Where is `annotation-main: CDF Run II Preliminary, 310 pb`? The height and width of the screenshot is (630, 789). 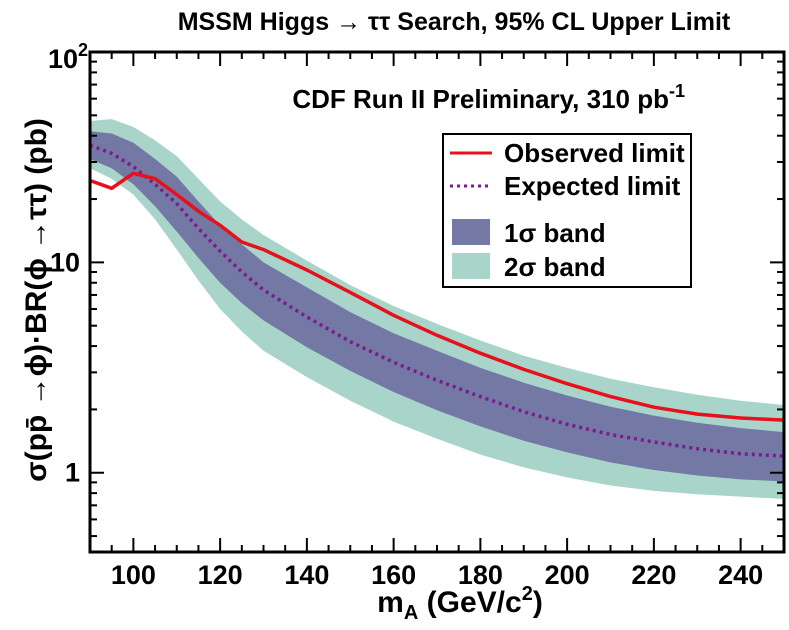
annotation-main: CDF Run II Preliminary, 310 pb is located at coordinates (480, 99).